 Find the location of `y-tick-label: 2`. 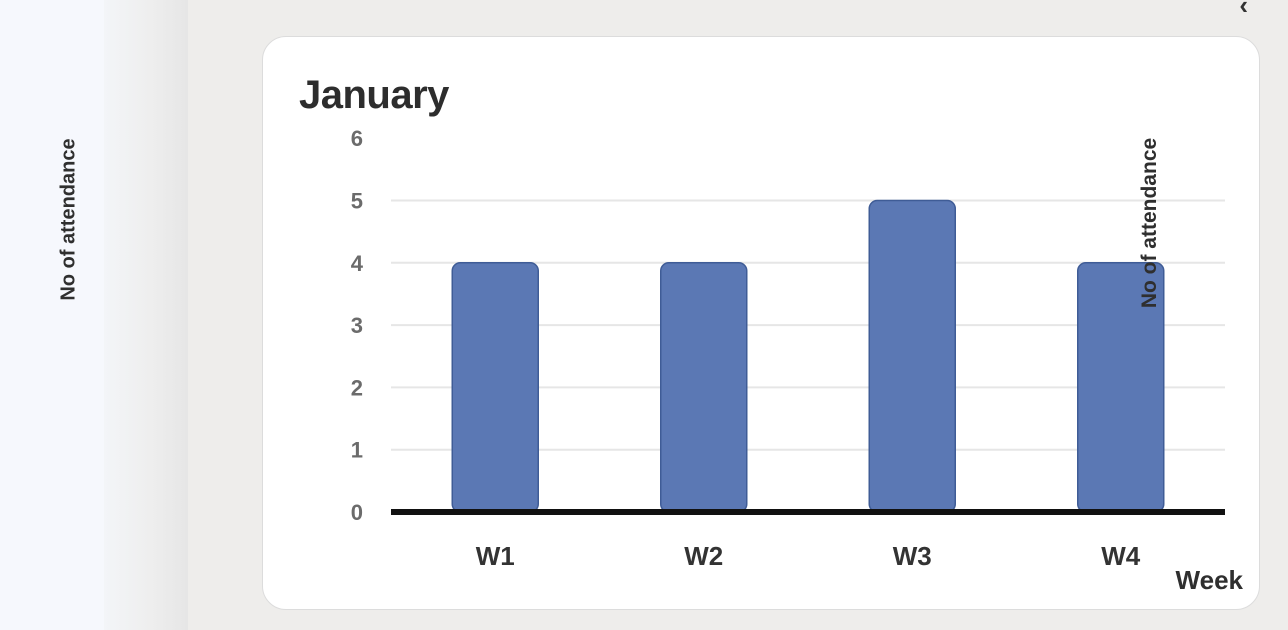

y-tick-label: 2 is located at coordinates (357, 387).